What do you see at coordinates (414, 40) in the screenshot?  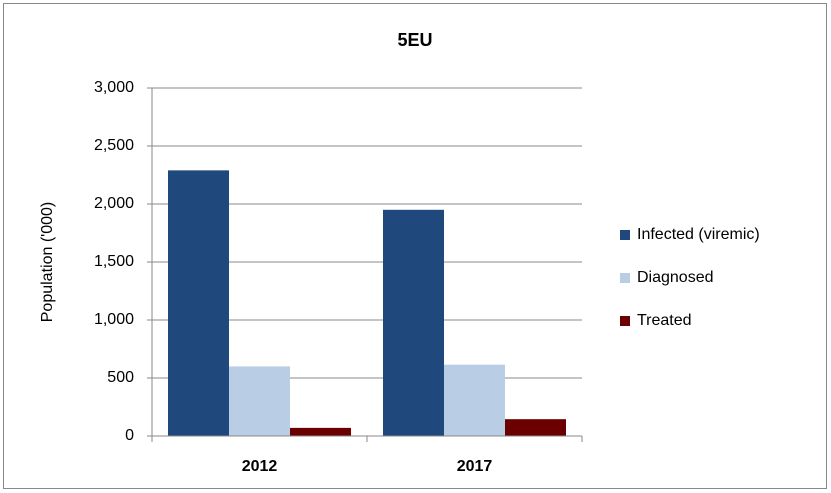 I see `chart-title: 5EU` at bounding box center [414, 40].